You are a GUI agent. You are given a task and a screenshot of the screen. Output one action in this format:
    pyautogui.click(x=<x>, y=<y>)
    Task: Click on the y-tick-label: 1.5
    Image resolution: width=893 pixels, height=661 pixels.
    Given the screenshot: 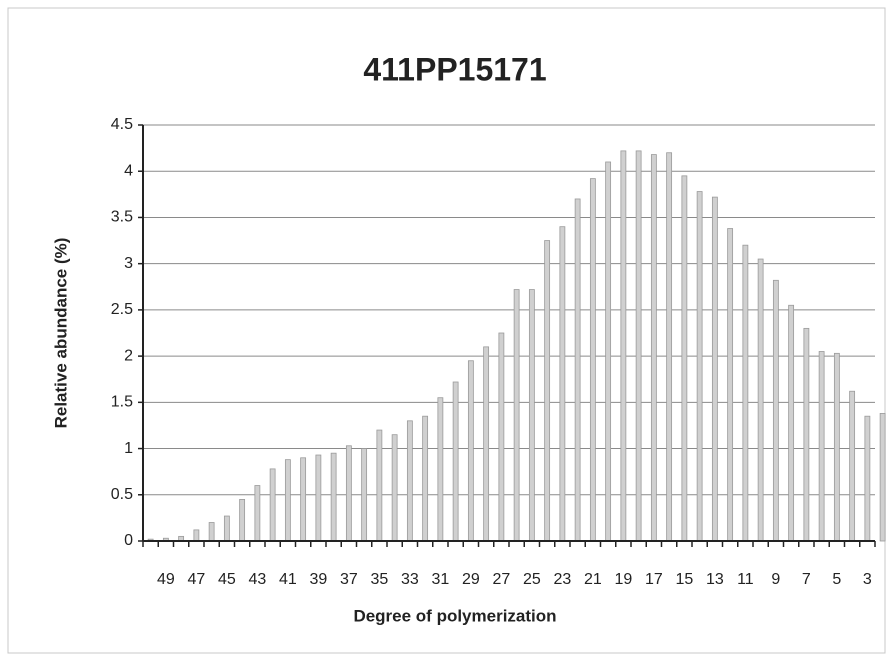 What is the action you would take?
    pyautogui.click(x=122, y=402)
    